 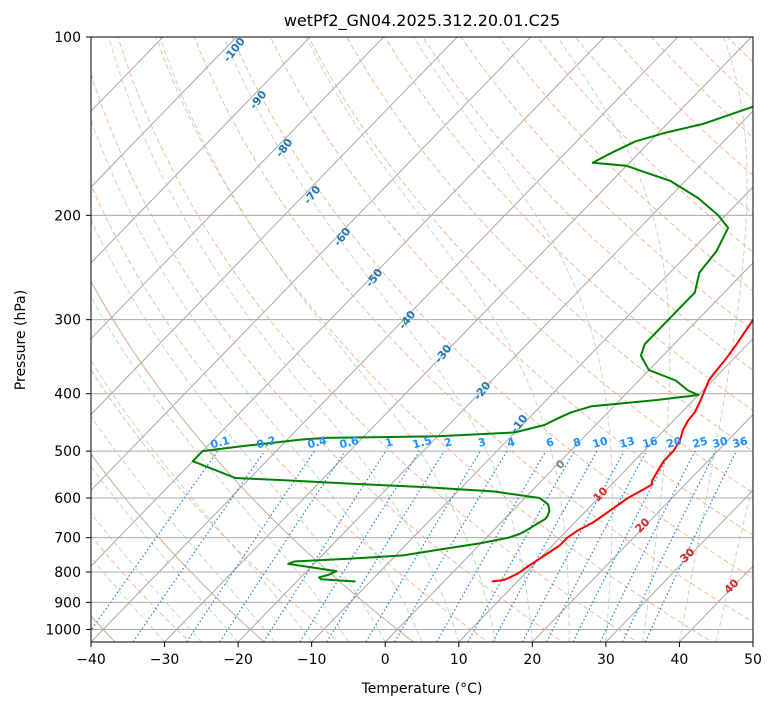 I want to click on isotherm-label: -50, so click(x=374, y=278).